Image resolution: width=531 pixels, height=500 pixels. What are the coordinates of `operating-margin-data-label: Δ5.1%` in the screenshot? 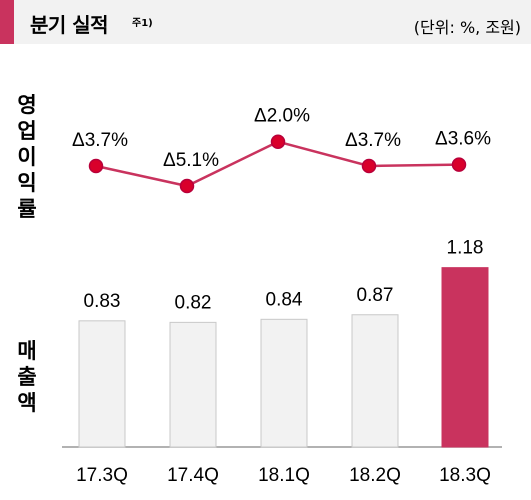 It's located at (191, 160).